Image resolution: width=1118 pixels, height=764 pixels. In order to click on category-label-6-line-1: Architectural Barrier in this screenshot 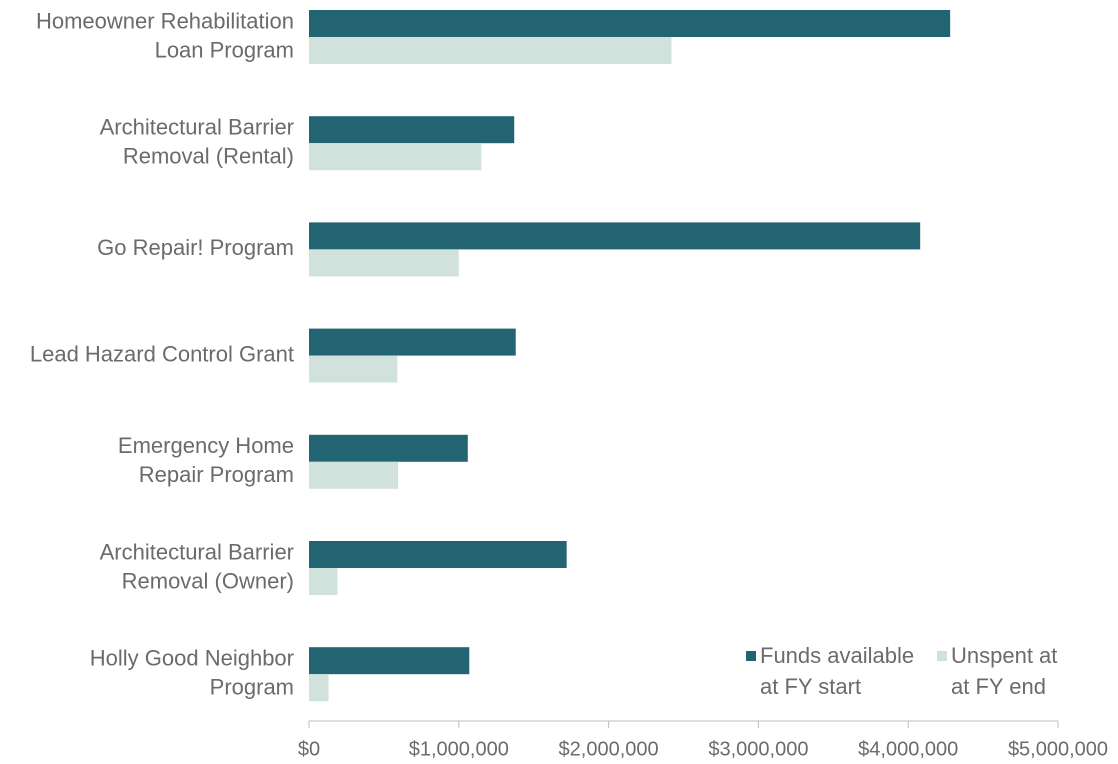, I will do `click(197, 551)`.